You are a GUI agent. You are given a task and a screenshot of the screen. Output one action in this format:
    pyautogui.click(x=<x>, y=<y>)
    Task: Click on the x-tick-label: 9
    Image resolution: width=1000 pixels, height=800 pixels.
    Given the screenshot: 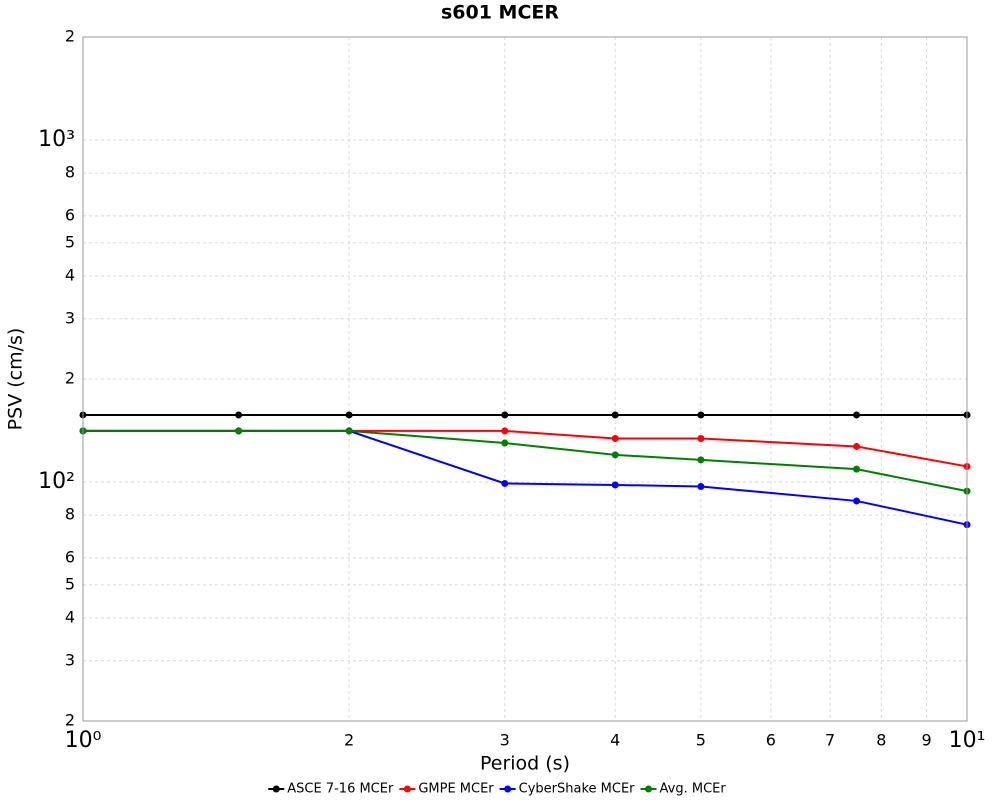 What is the action you would take?
    pyautogui.click(x=926, y=740)
    